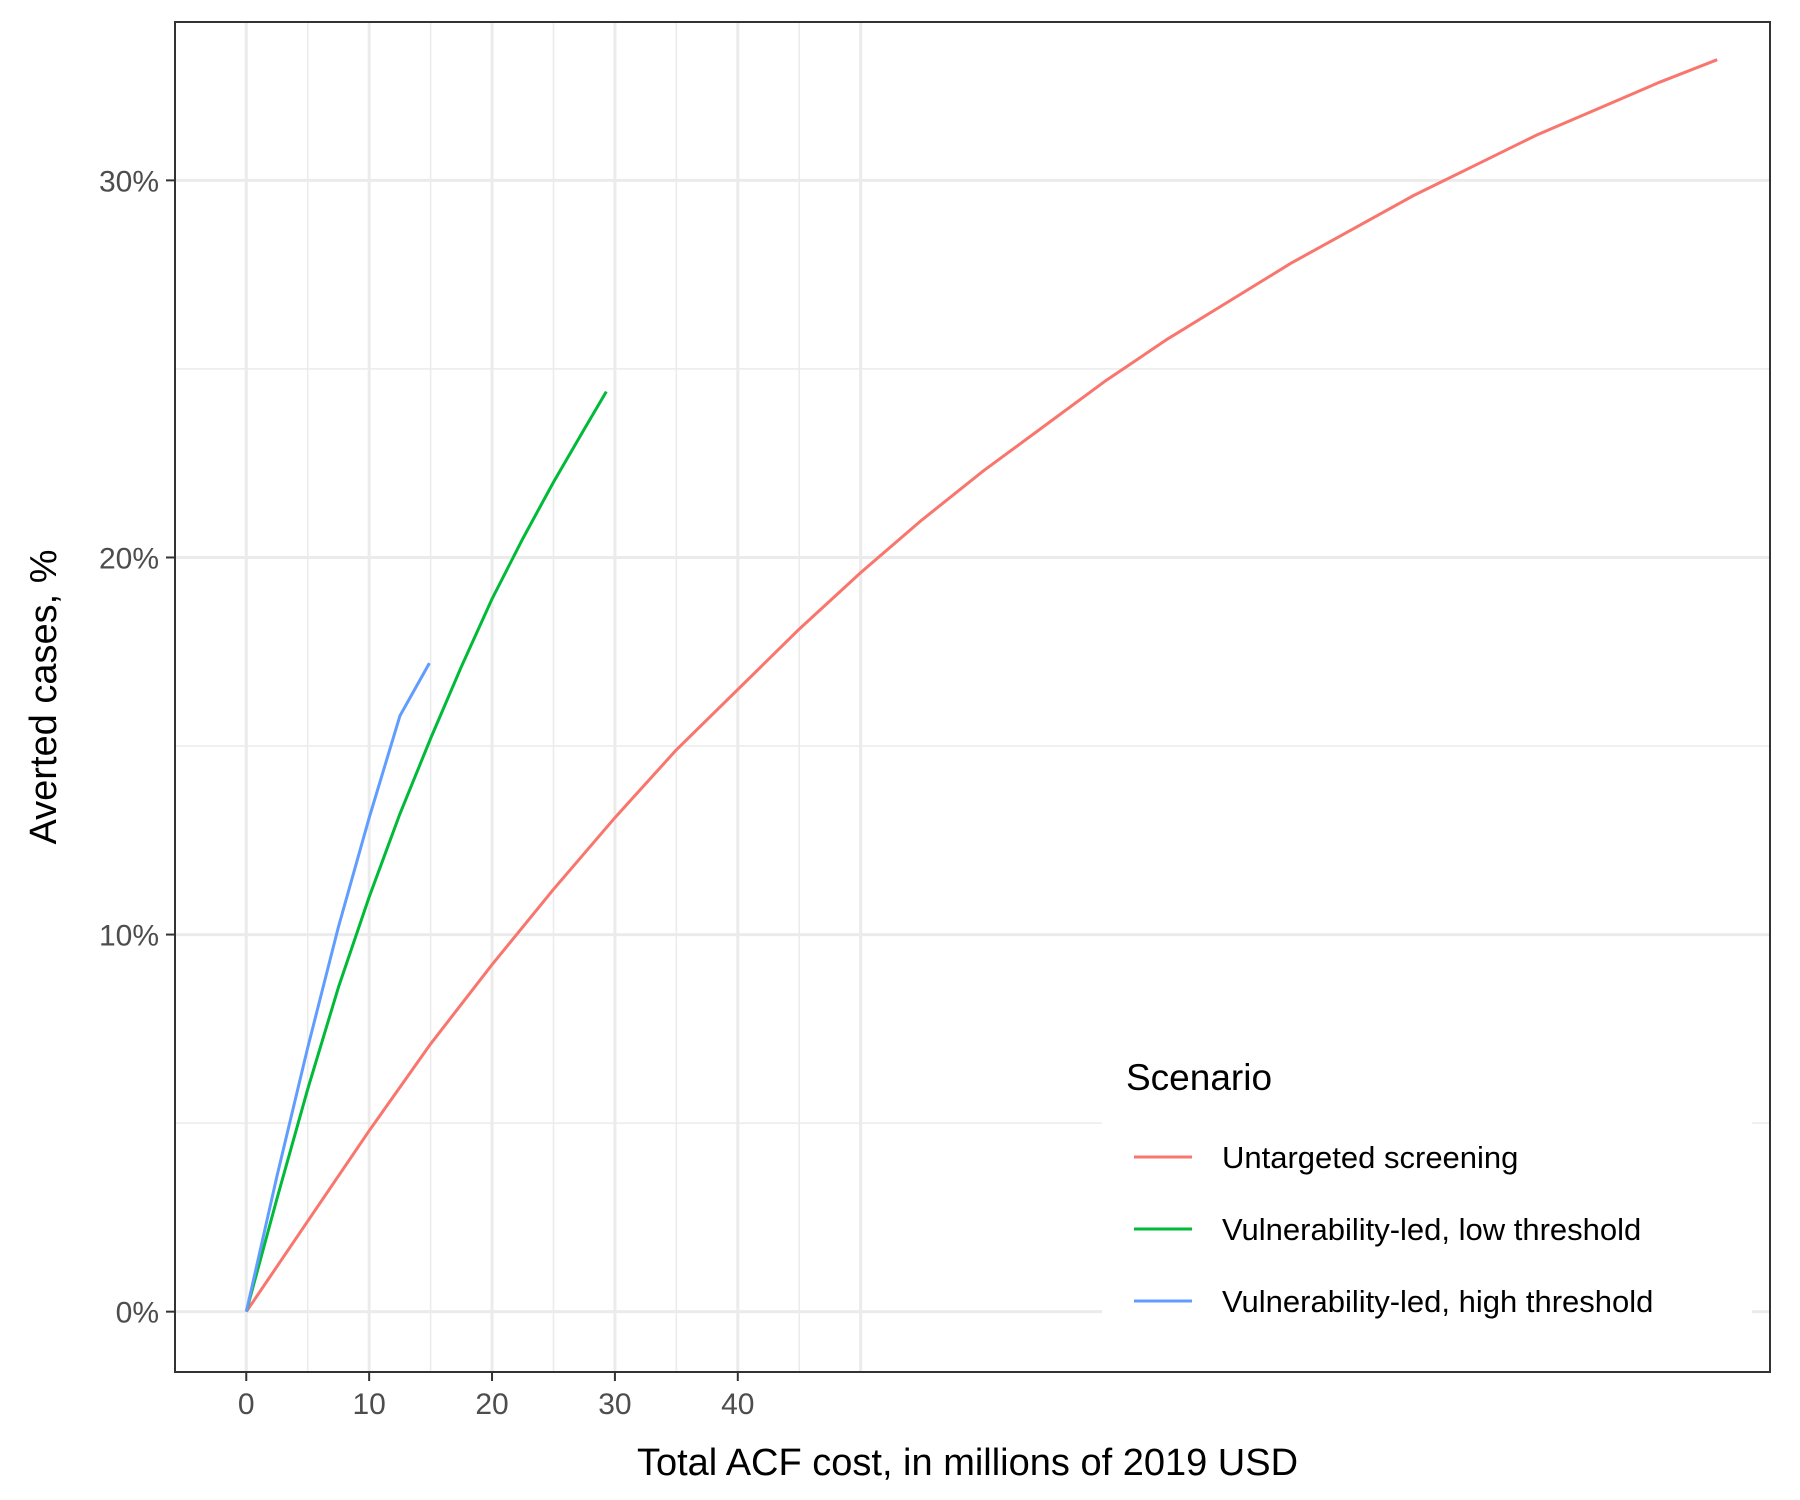 Image resolution: width=1800 pixels, height=1500 pixels. I want to click on legend-background, so click(1427, 1182).